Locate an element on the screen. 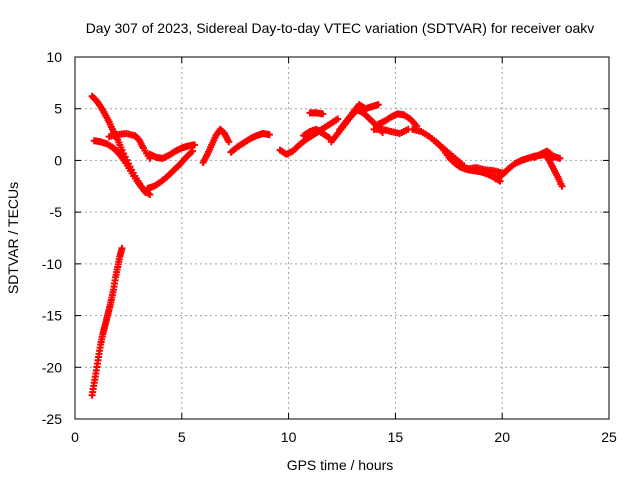  y-tick-label: -5 is located at coordinates (56, 212).